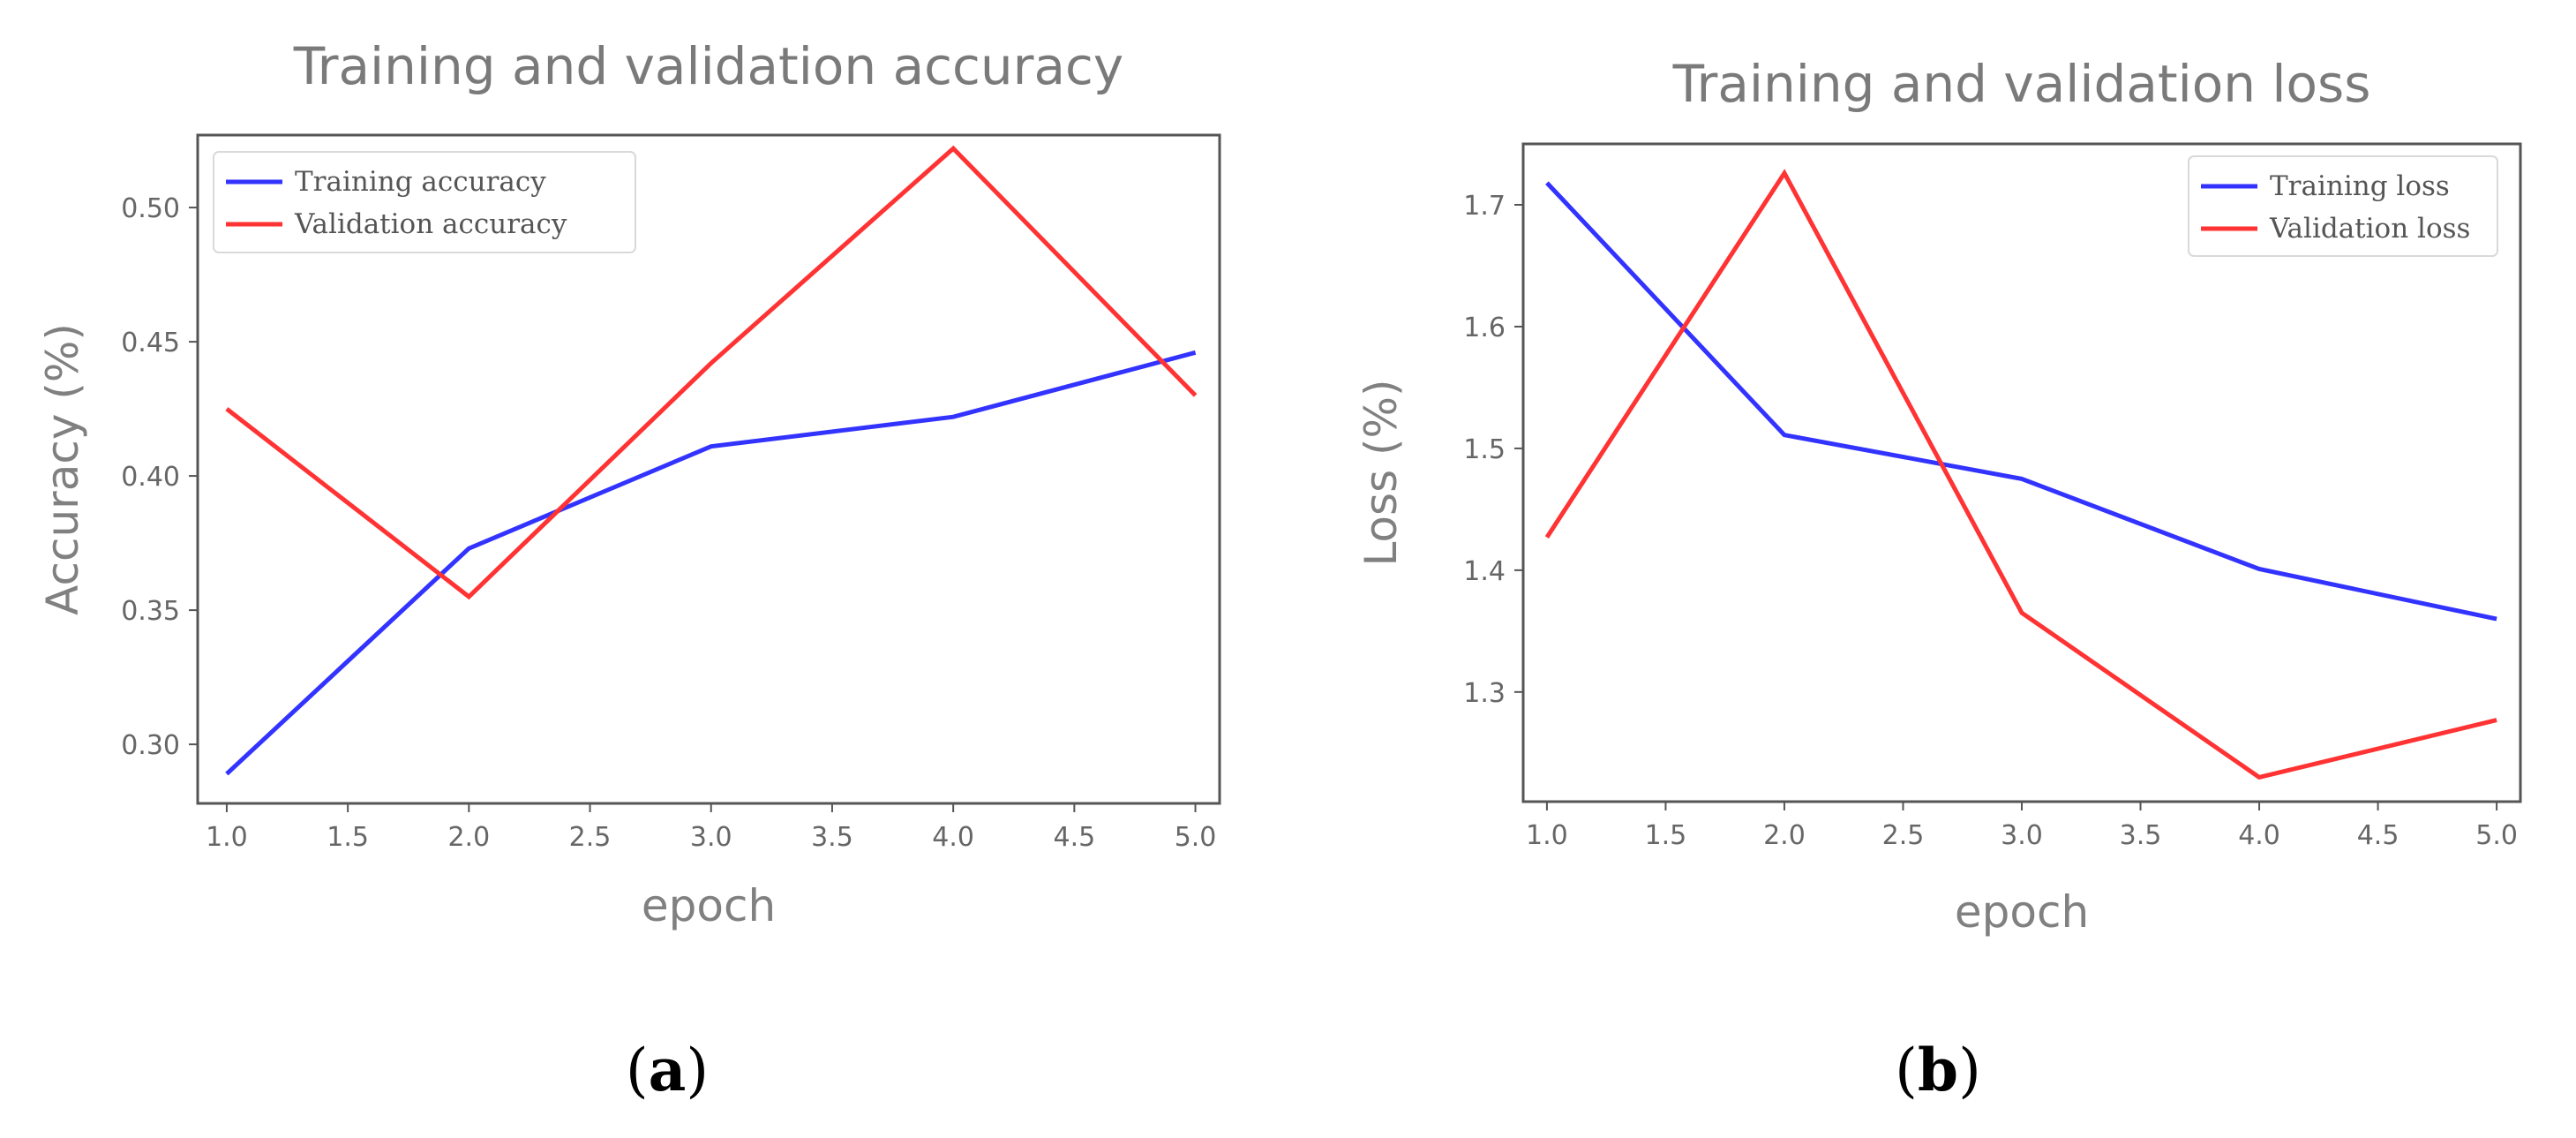 The width and height of the screenshot is (2576, 1138). What do you see at coordinates (150, 746) in the screenshot?
I see `y-tick-label: 0.30` at bounding box center [150, 746].